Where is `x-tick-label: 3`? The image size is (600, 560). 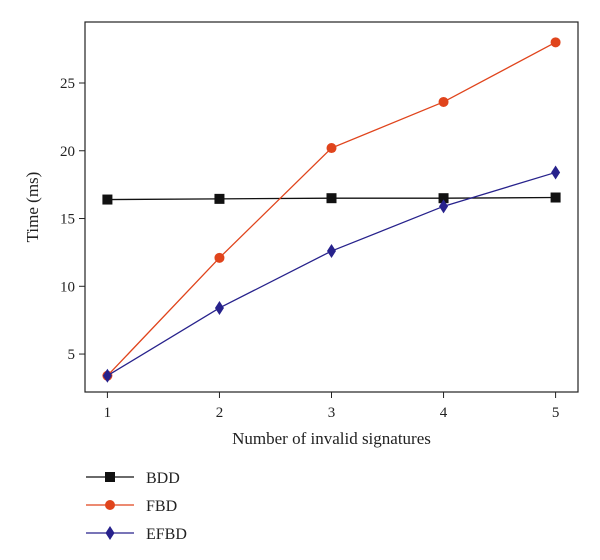
x-tick-label: 3 is located at coordinates (332, 413).